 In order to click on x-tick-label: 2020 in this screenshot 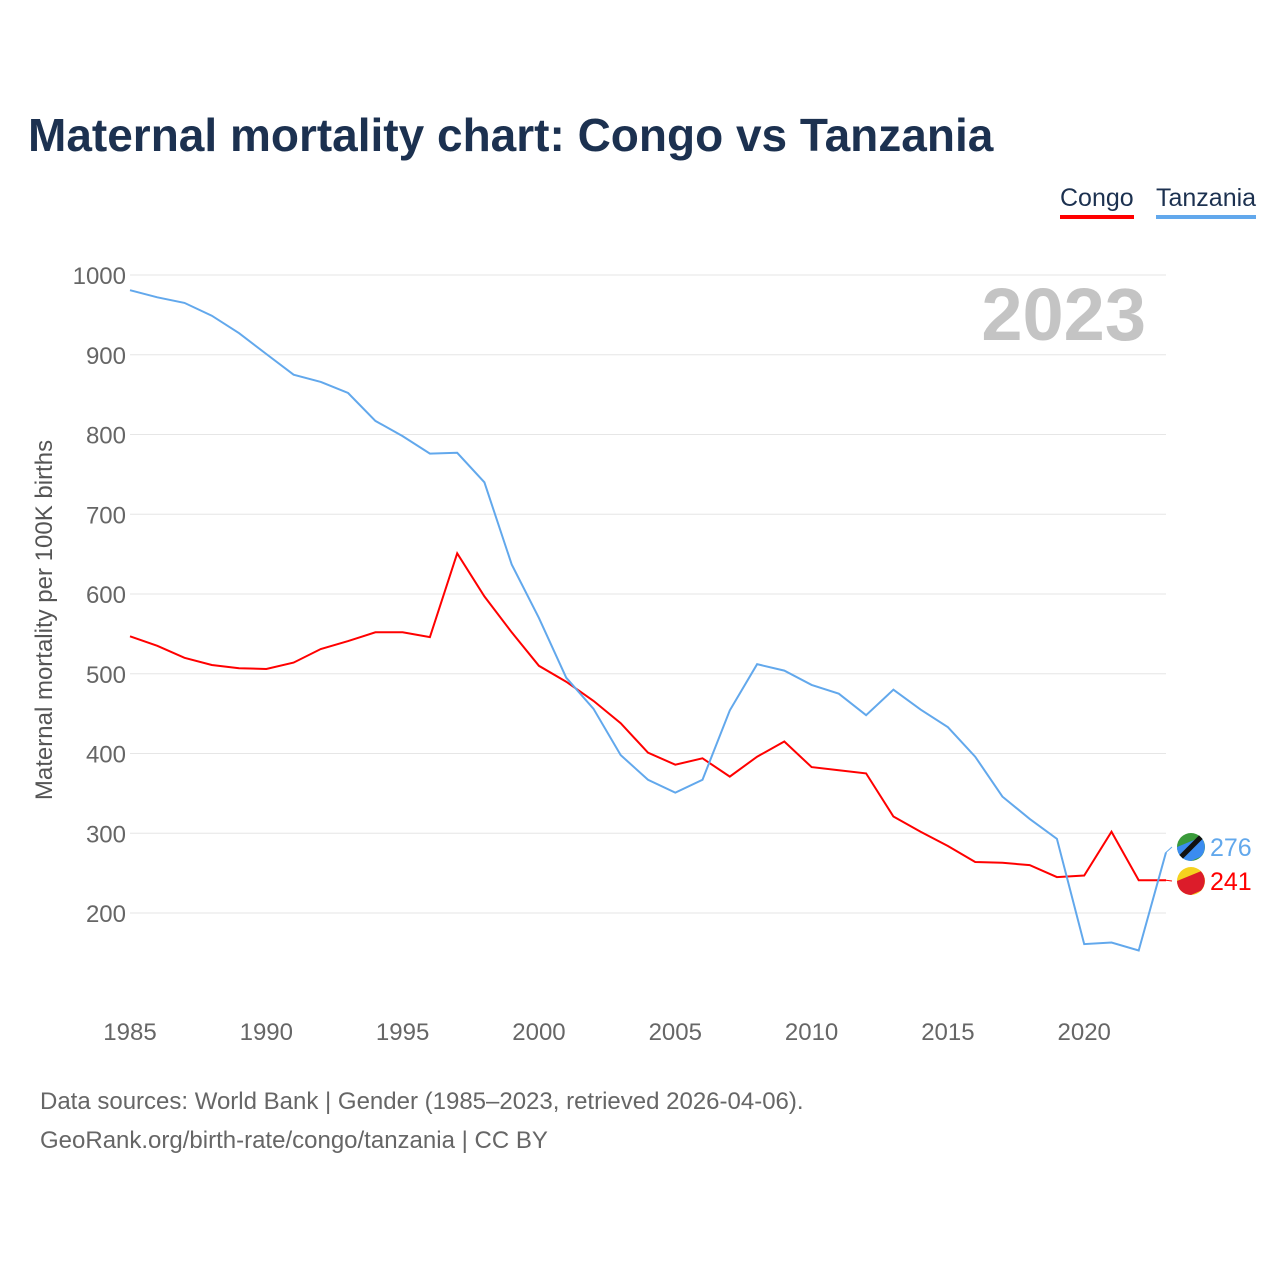, I will do `click(1084, 1032)`.